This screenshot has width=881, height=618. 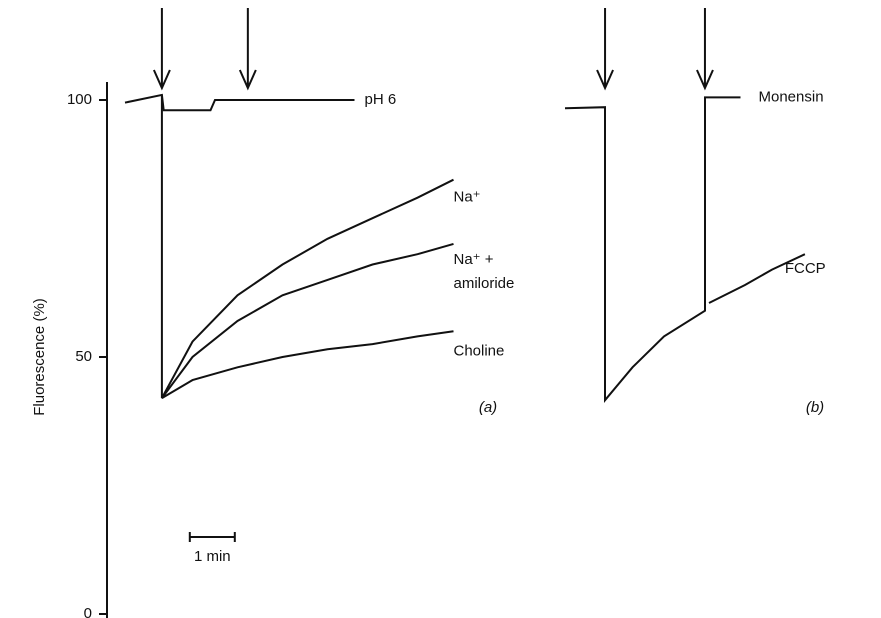 I want to click on y-axis-label: Fluorescence (%), so click(x=39, y=357).